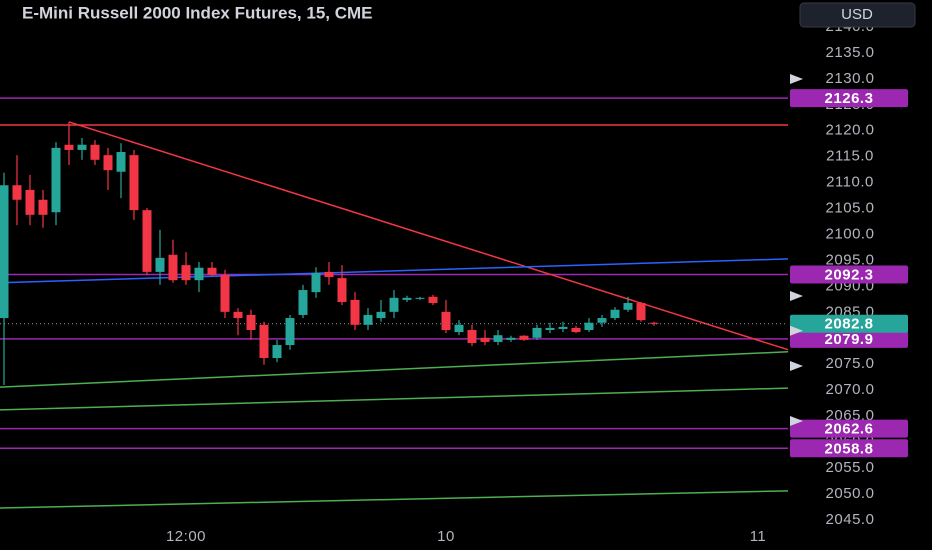  What do you see at coordinates (850, 233) in the screenshot?
I see `y-tick-label: 2100.0` at bounding box center [850, 233].